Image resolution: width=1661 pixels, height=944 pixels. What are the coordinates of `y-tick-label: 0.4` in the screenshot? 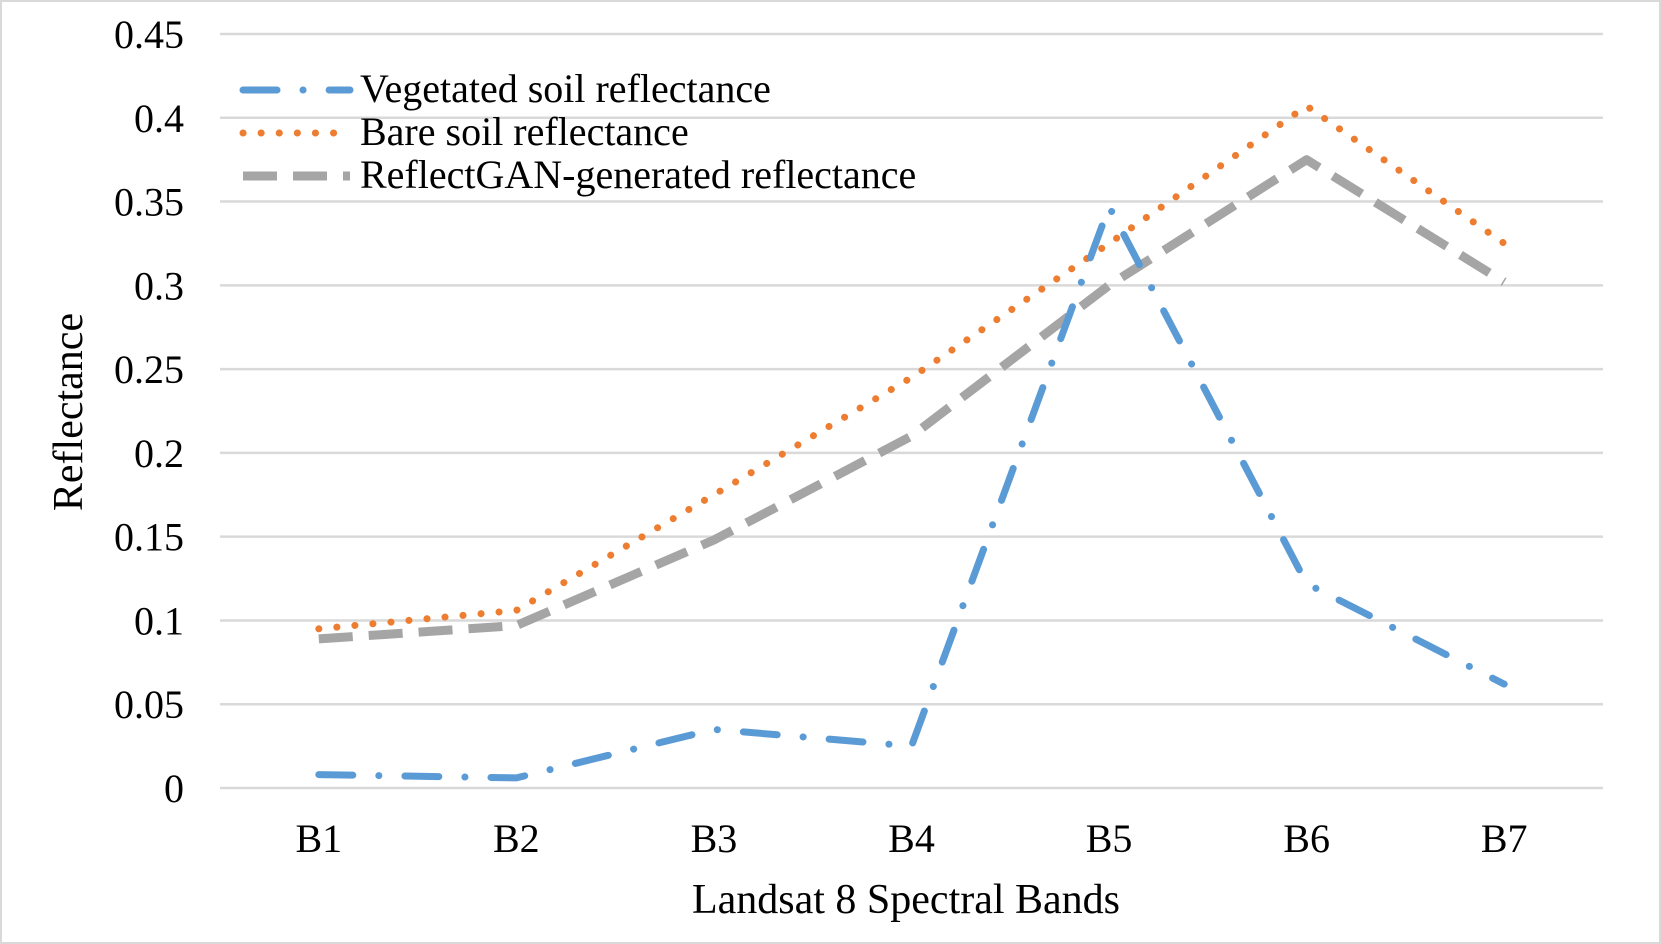 It's located at (159, 118).